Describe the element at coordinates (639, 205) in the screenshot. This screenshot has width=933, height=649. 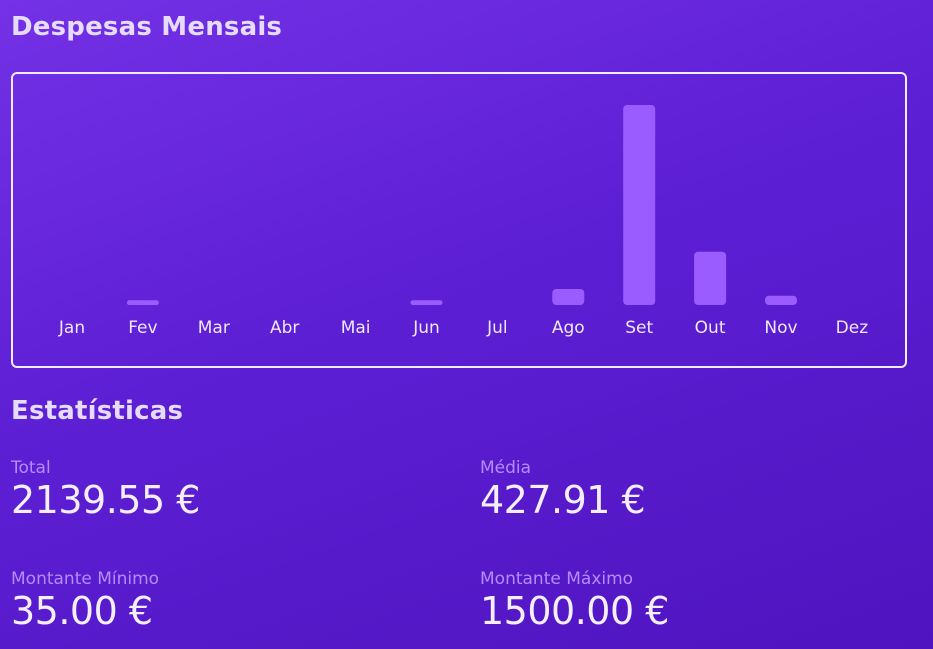
I see `bar-set` at that location.